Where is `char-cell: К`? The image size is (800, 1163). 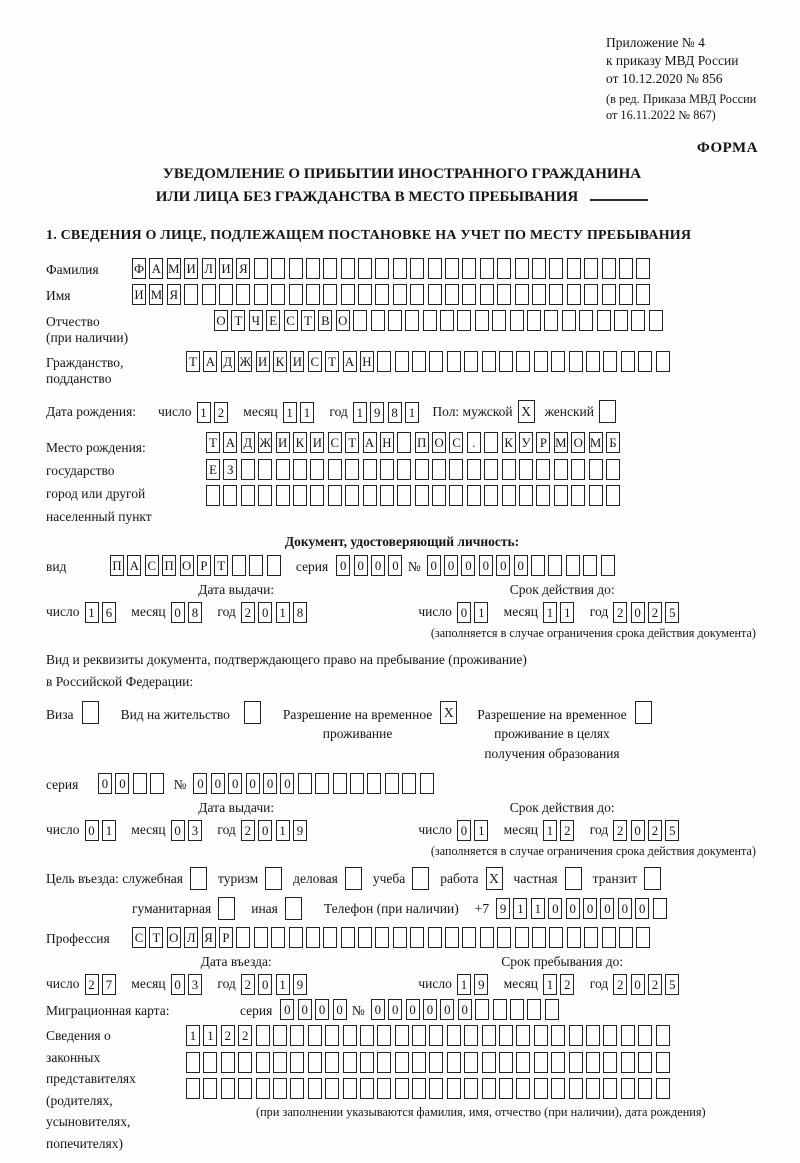
char-cell: К is located at coordinates (299, 443).